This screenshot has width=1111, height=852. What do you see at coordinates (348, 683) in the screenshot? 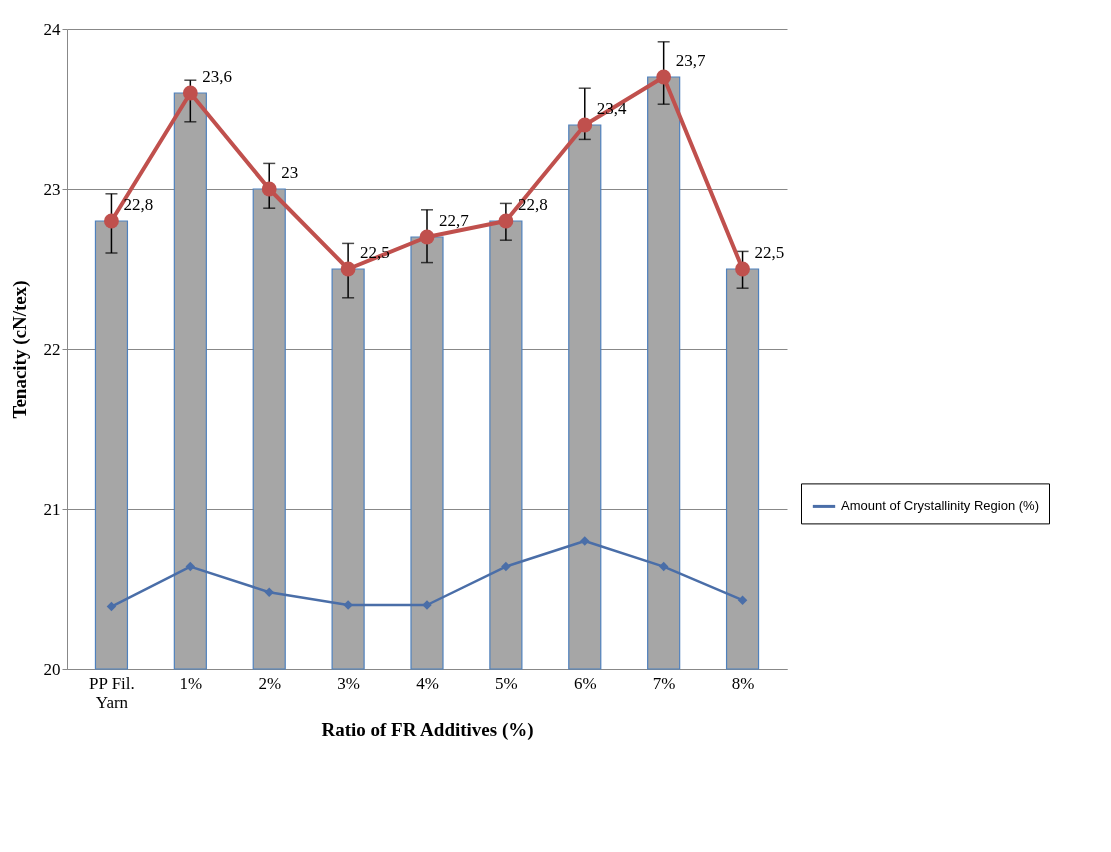
I see `x-tick-label: 3%` at bounding box center [348, 683].